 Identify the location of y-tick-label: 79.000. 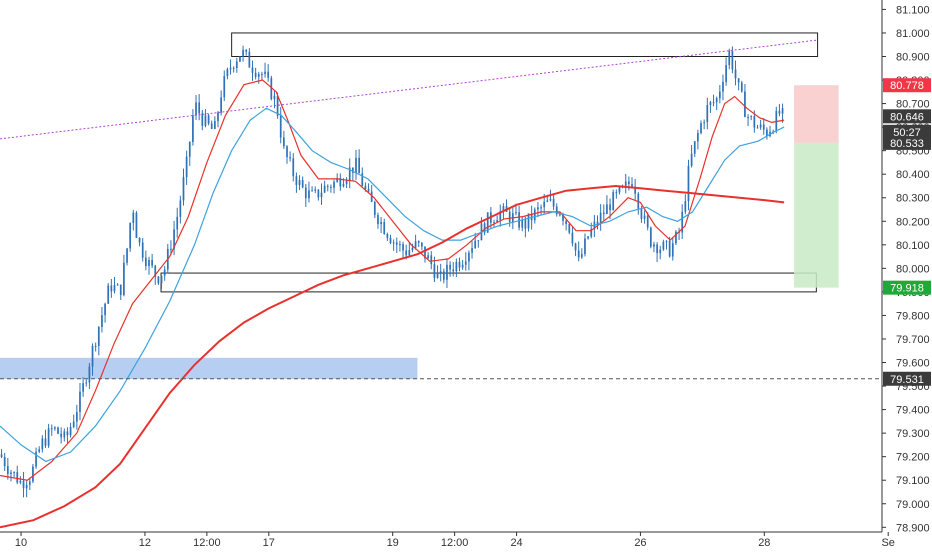
(913, 505).